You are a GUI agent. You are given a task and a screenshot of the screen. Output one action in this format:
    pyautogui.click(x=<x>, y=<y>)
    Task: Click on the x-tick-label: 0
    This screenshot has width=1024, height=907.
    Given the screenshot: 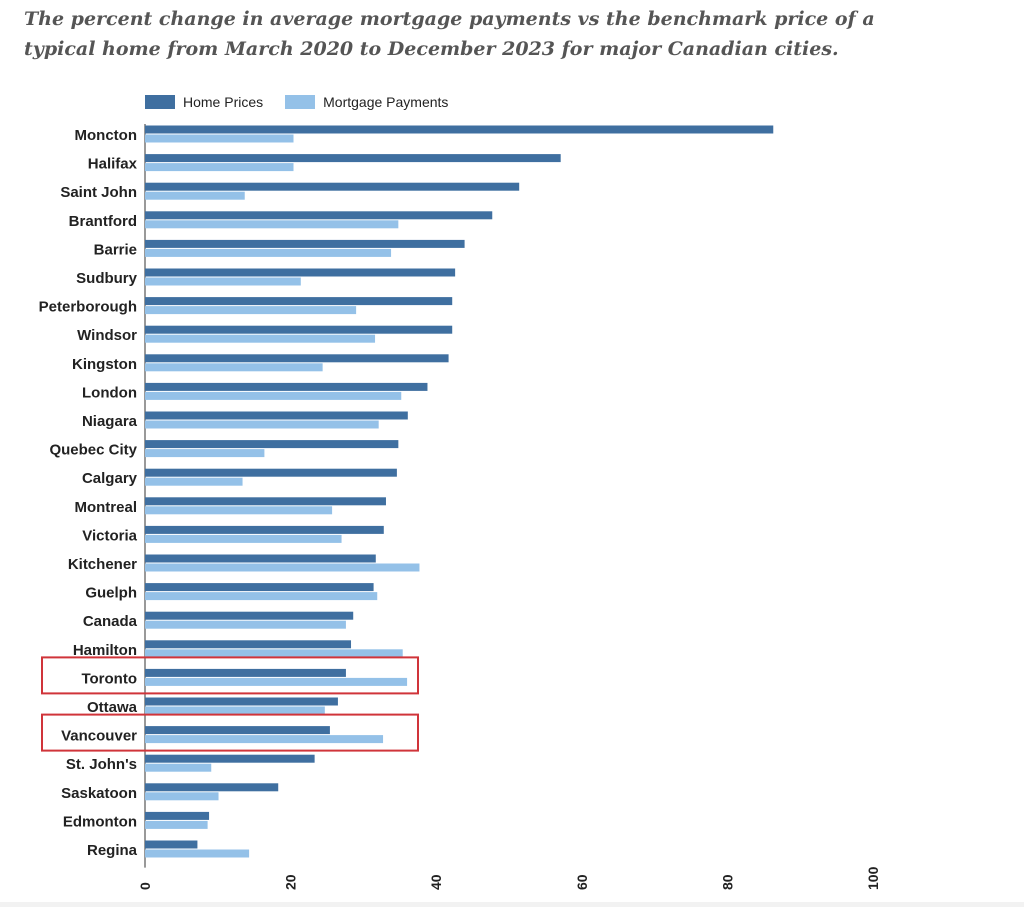 What is the action you would take?
    pyautogui.click(x=145, y=886)
    